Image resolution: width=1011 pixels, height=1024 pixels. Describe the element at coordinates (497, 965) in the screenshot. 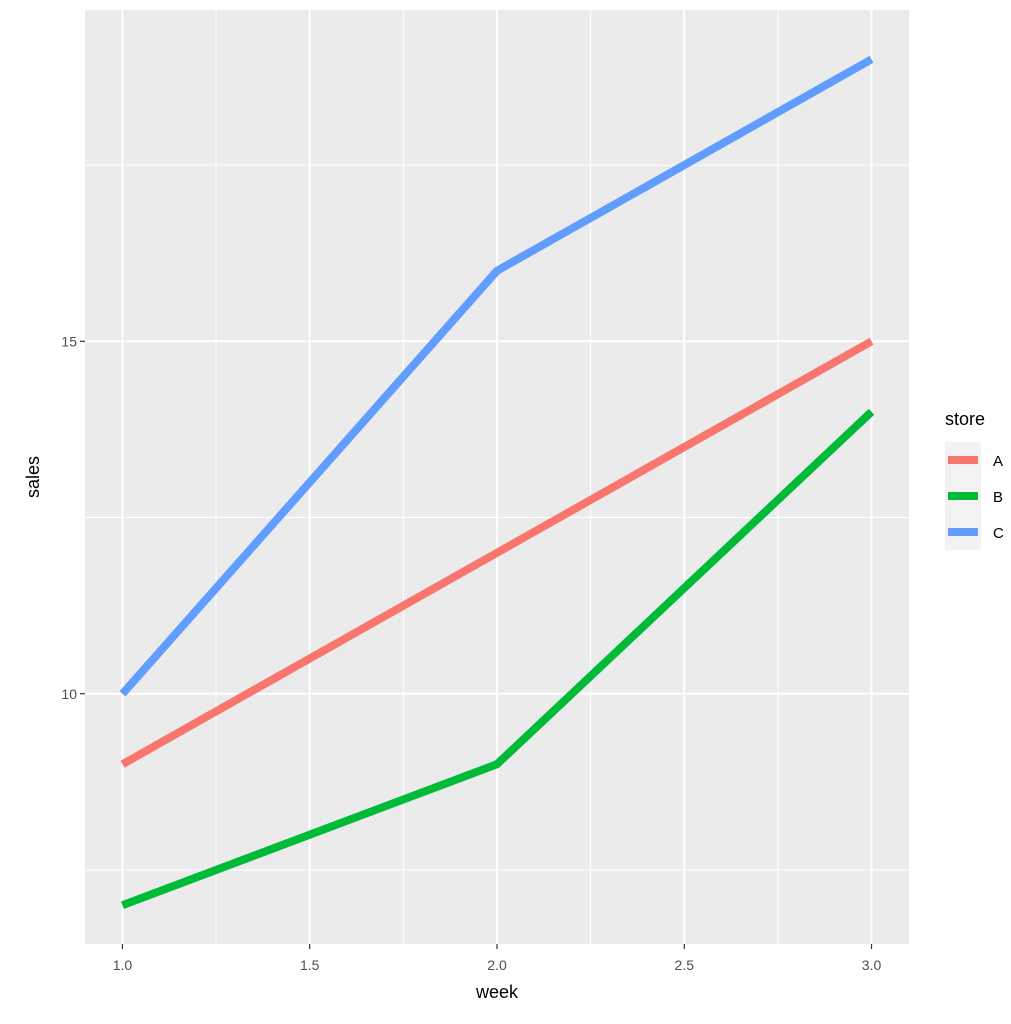

I see `x-tick-label: 2.0` at that location.